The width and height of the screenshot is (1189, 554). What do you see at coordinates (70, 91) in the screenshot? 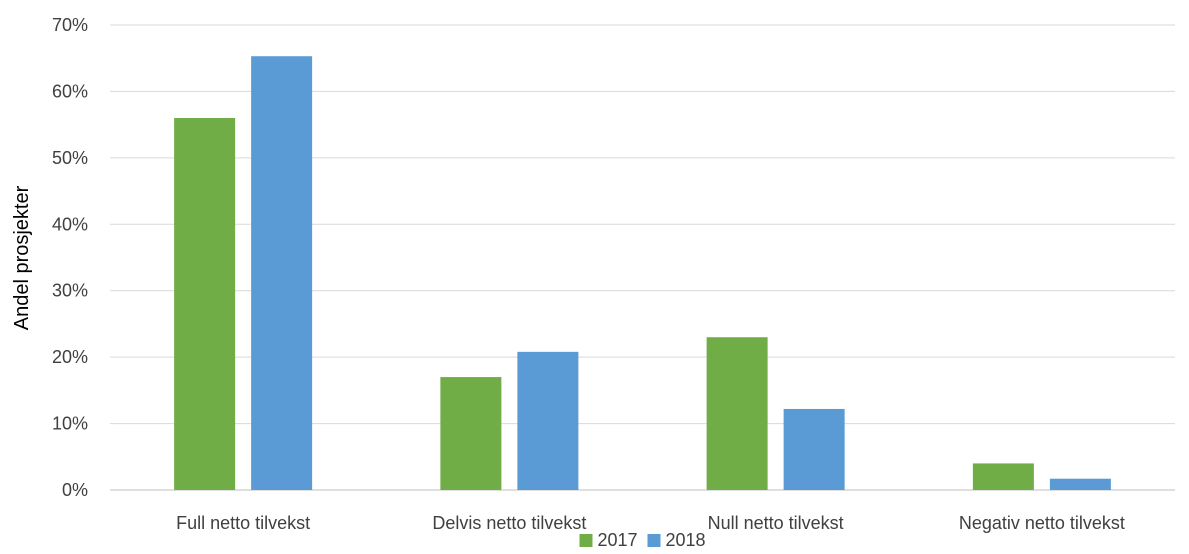
I see `y-tick-label: 60%` at bounding box center [70, 91].